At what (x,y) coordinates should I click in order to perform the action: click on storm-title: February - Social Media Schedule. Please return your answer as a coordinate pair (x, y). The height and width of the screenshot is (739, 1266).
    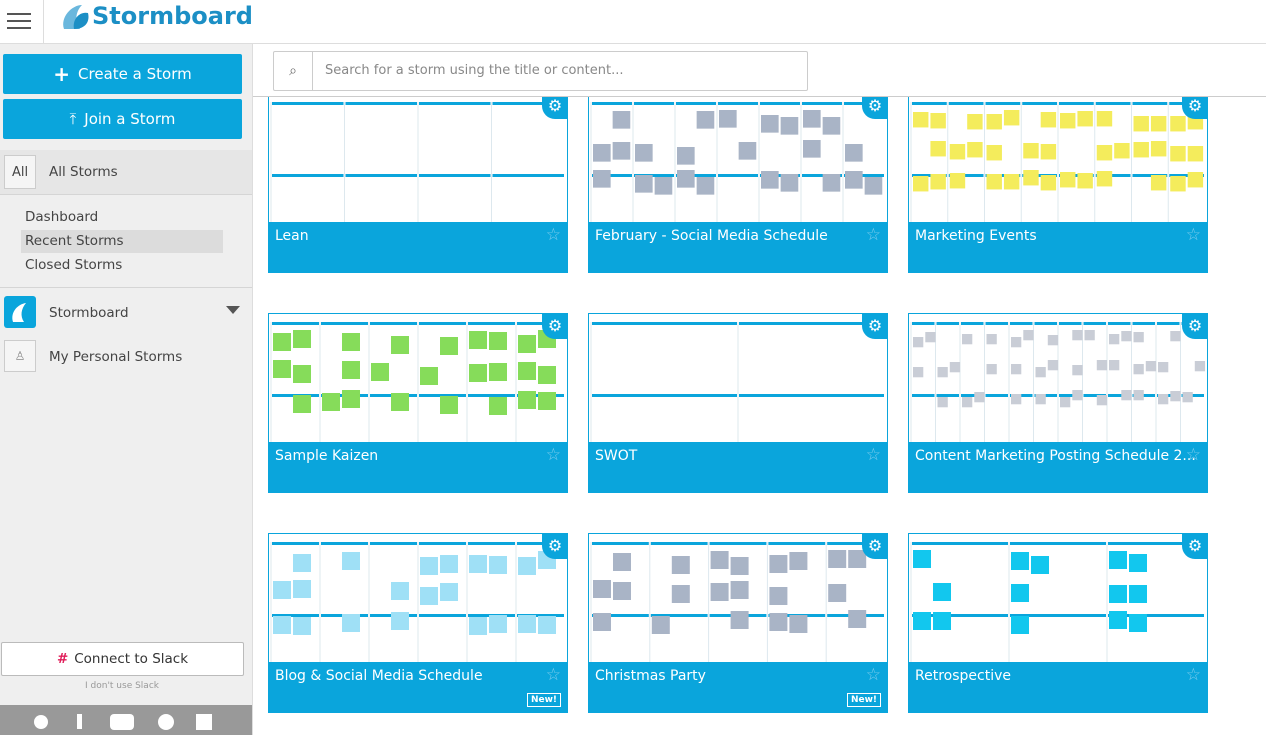
    Looking at the image, I should click on (711, 236).